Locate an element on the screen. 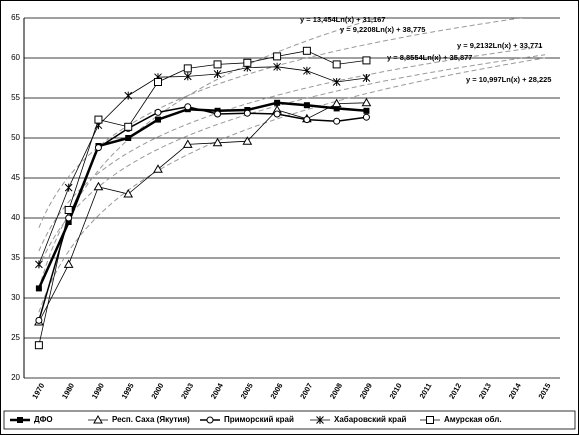 This screenshot has height=435, width=579. trend-equation: y = 13,454Ln(x) + 31,167 is located at coordinates (342, 19).